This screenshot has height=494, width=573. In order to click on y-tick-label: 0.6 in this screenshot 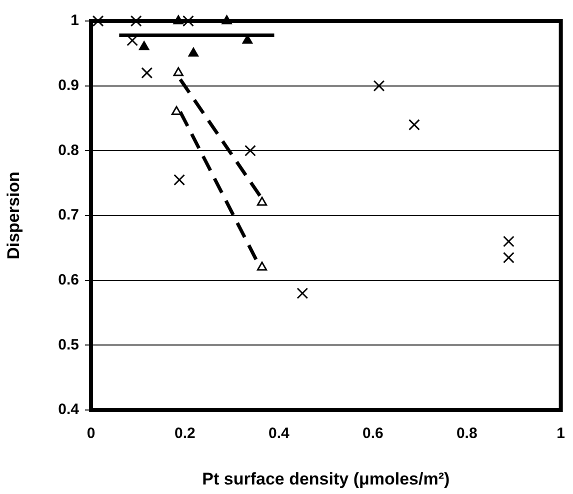, I will do `click(68, 279)`.